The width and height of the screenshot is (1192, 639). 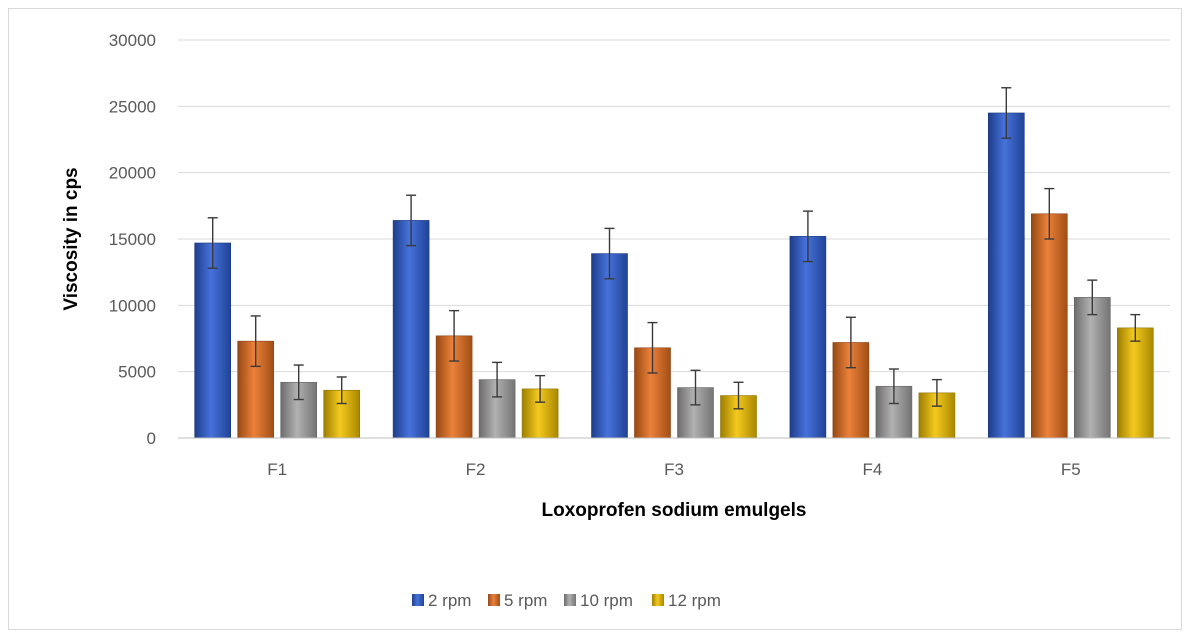 I want to click on y-axis-tick-labels: 0 5000 10000 15000 20000 25000 30000, so click(x=132, y=239).